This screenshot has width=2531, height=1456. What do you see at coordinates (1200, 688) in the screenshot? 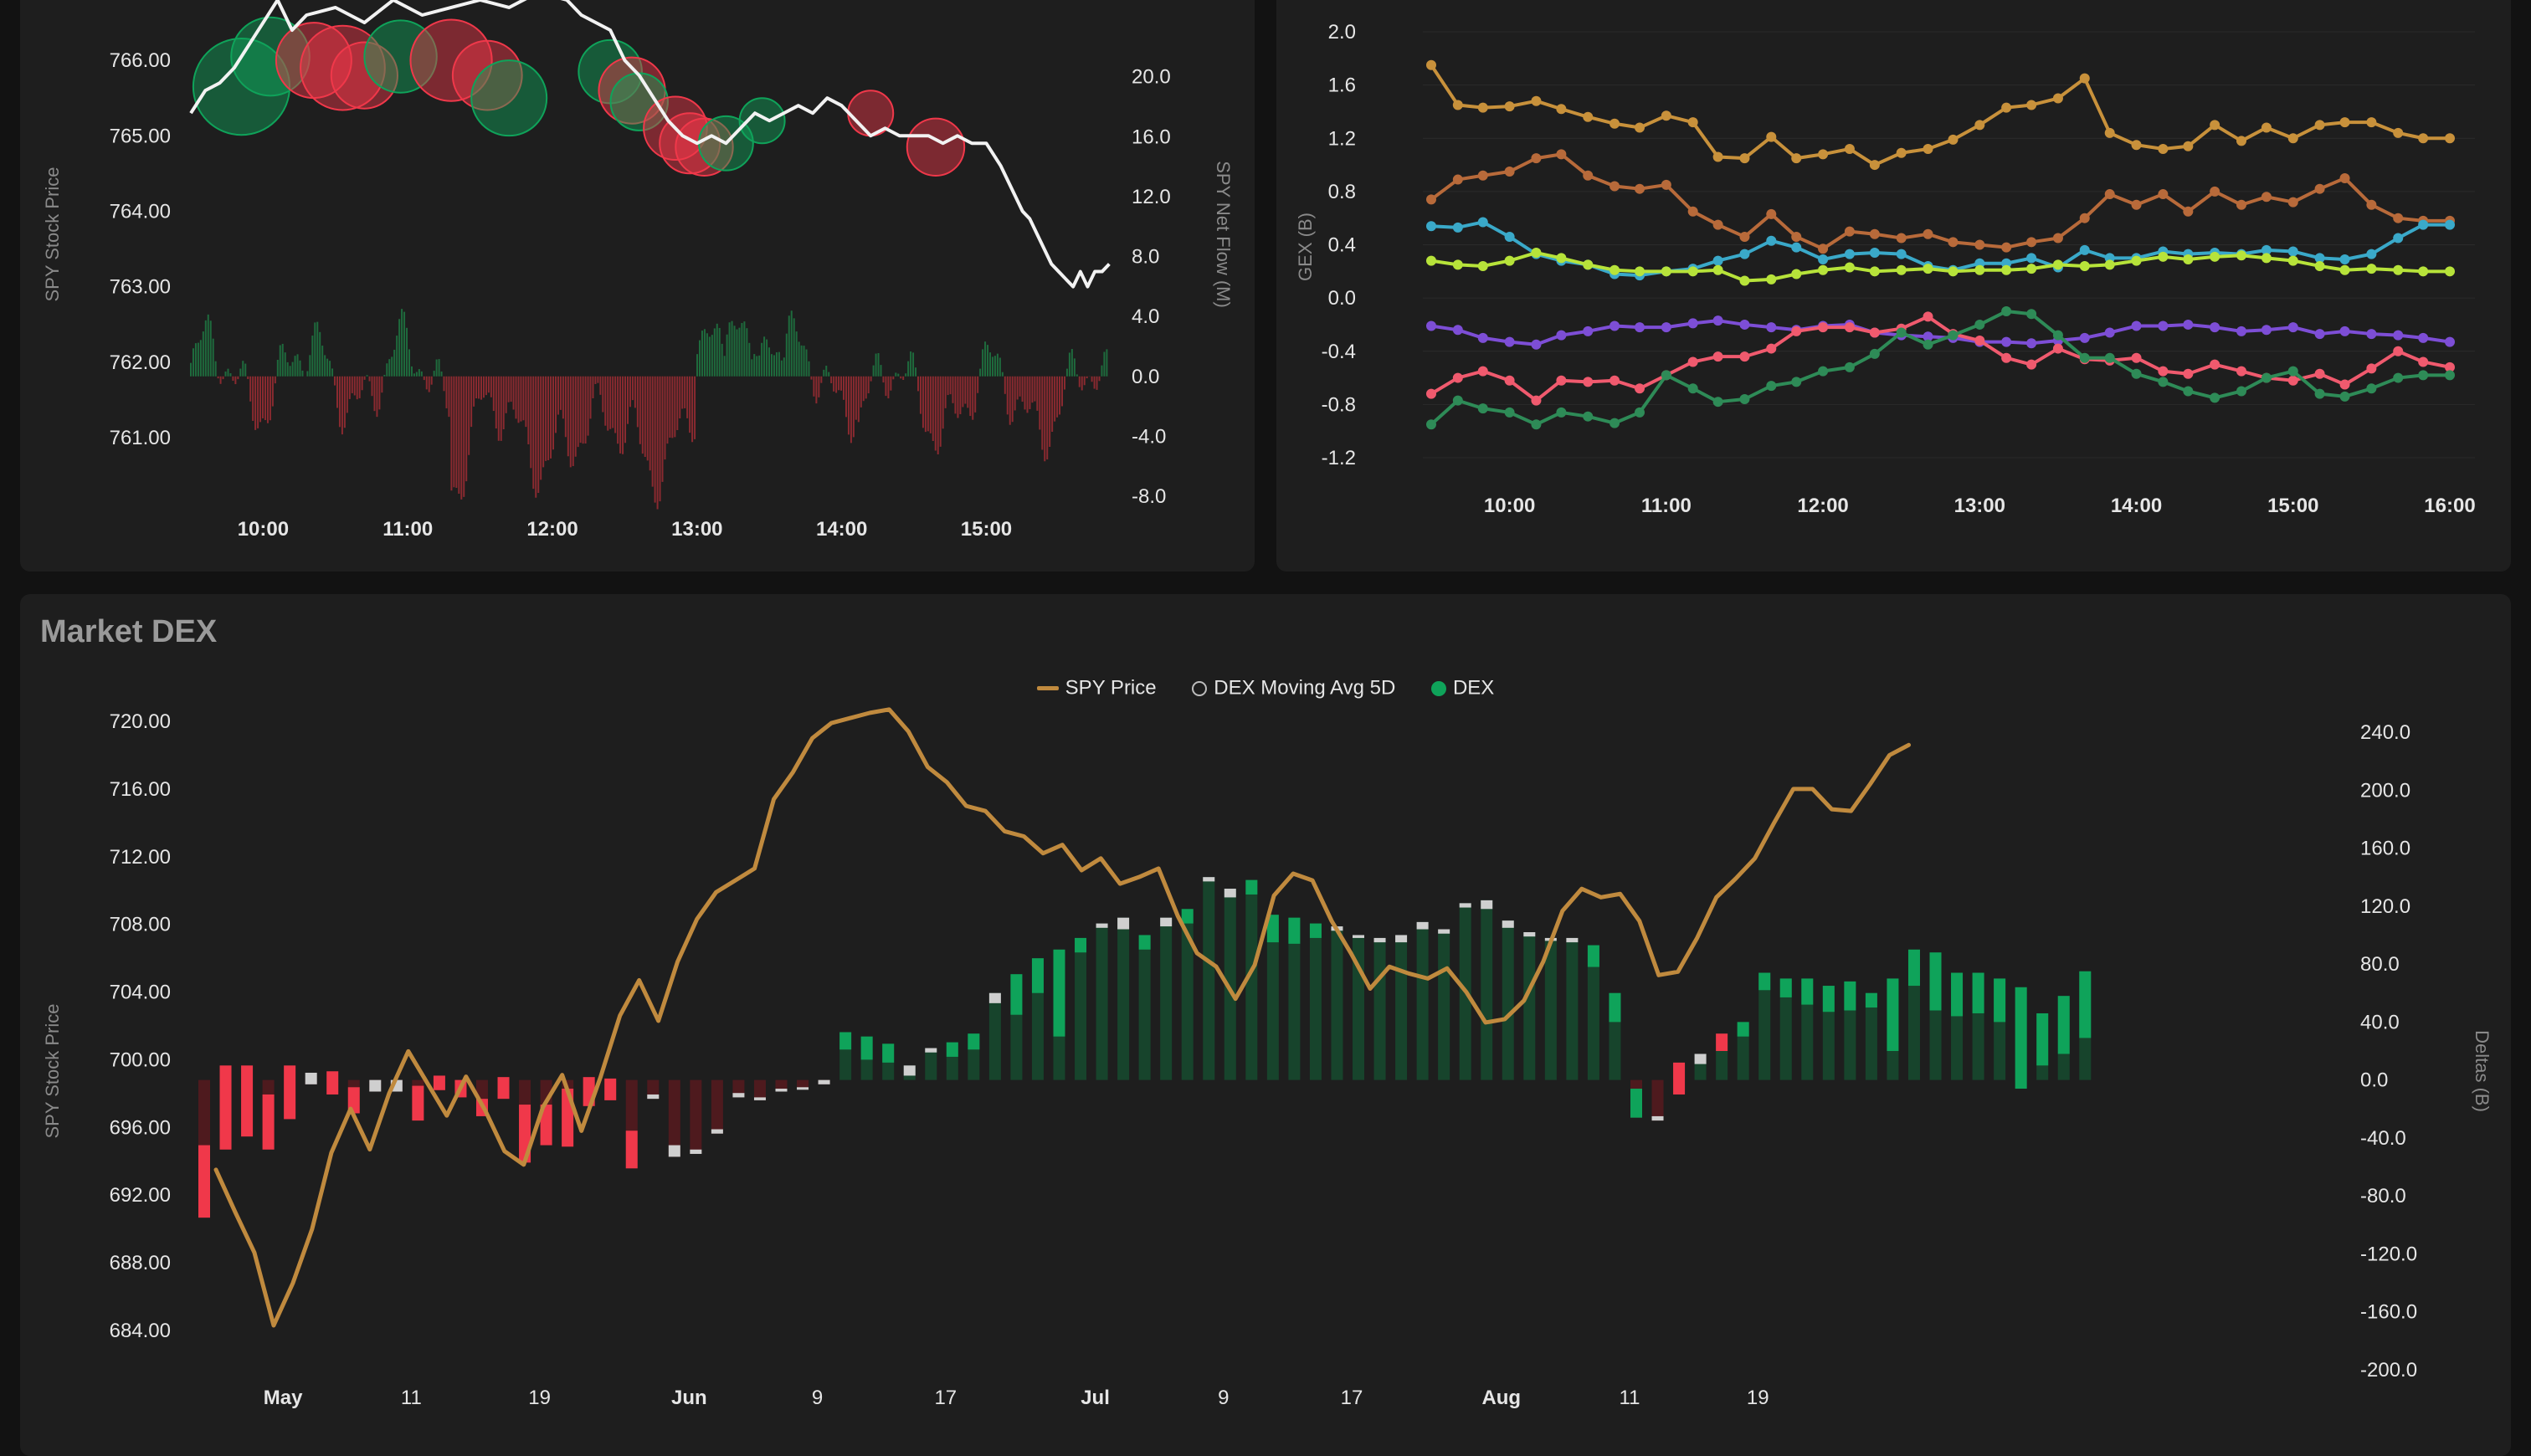
I see `ring-swatch-icon` at bounding box center [1200, 688].